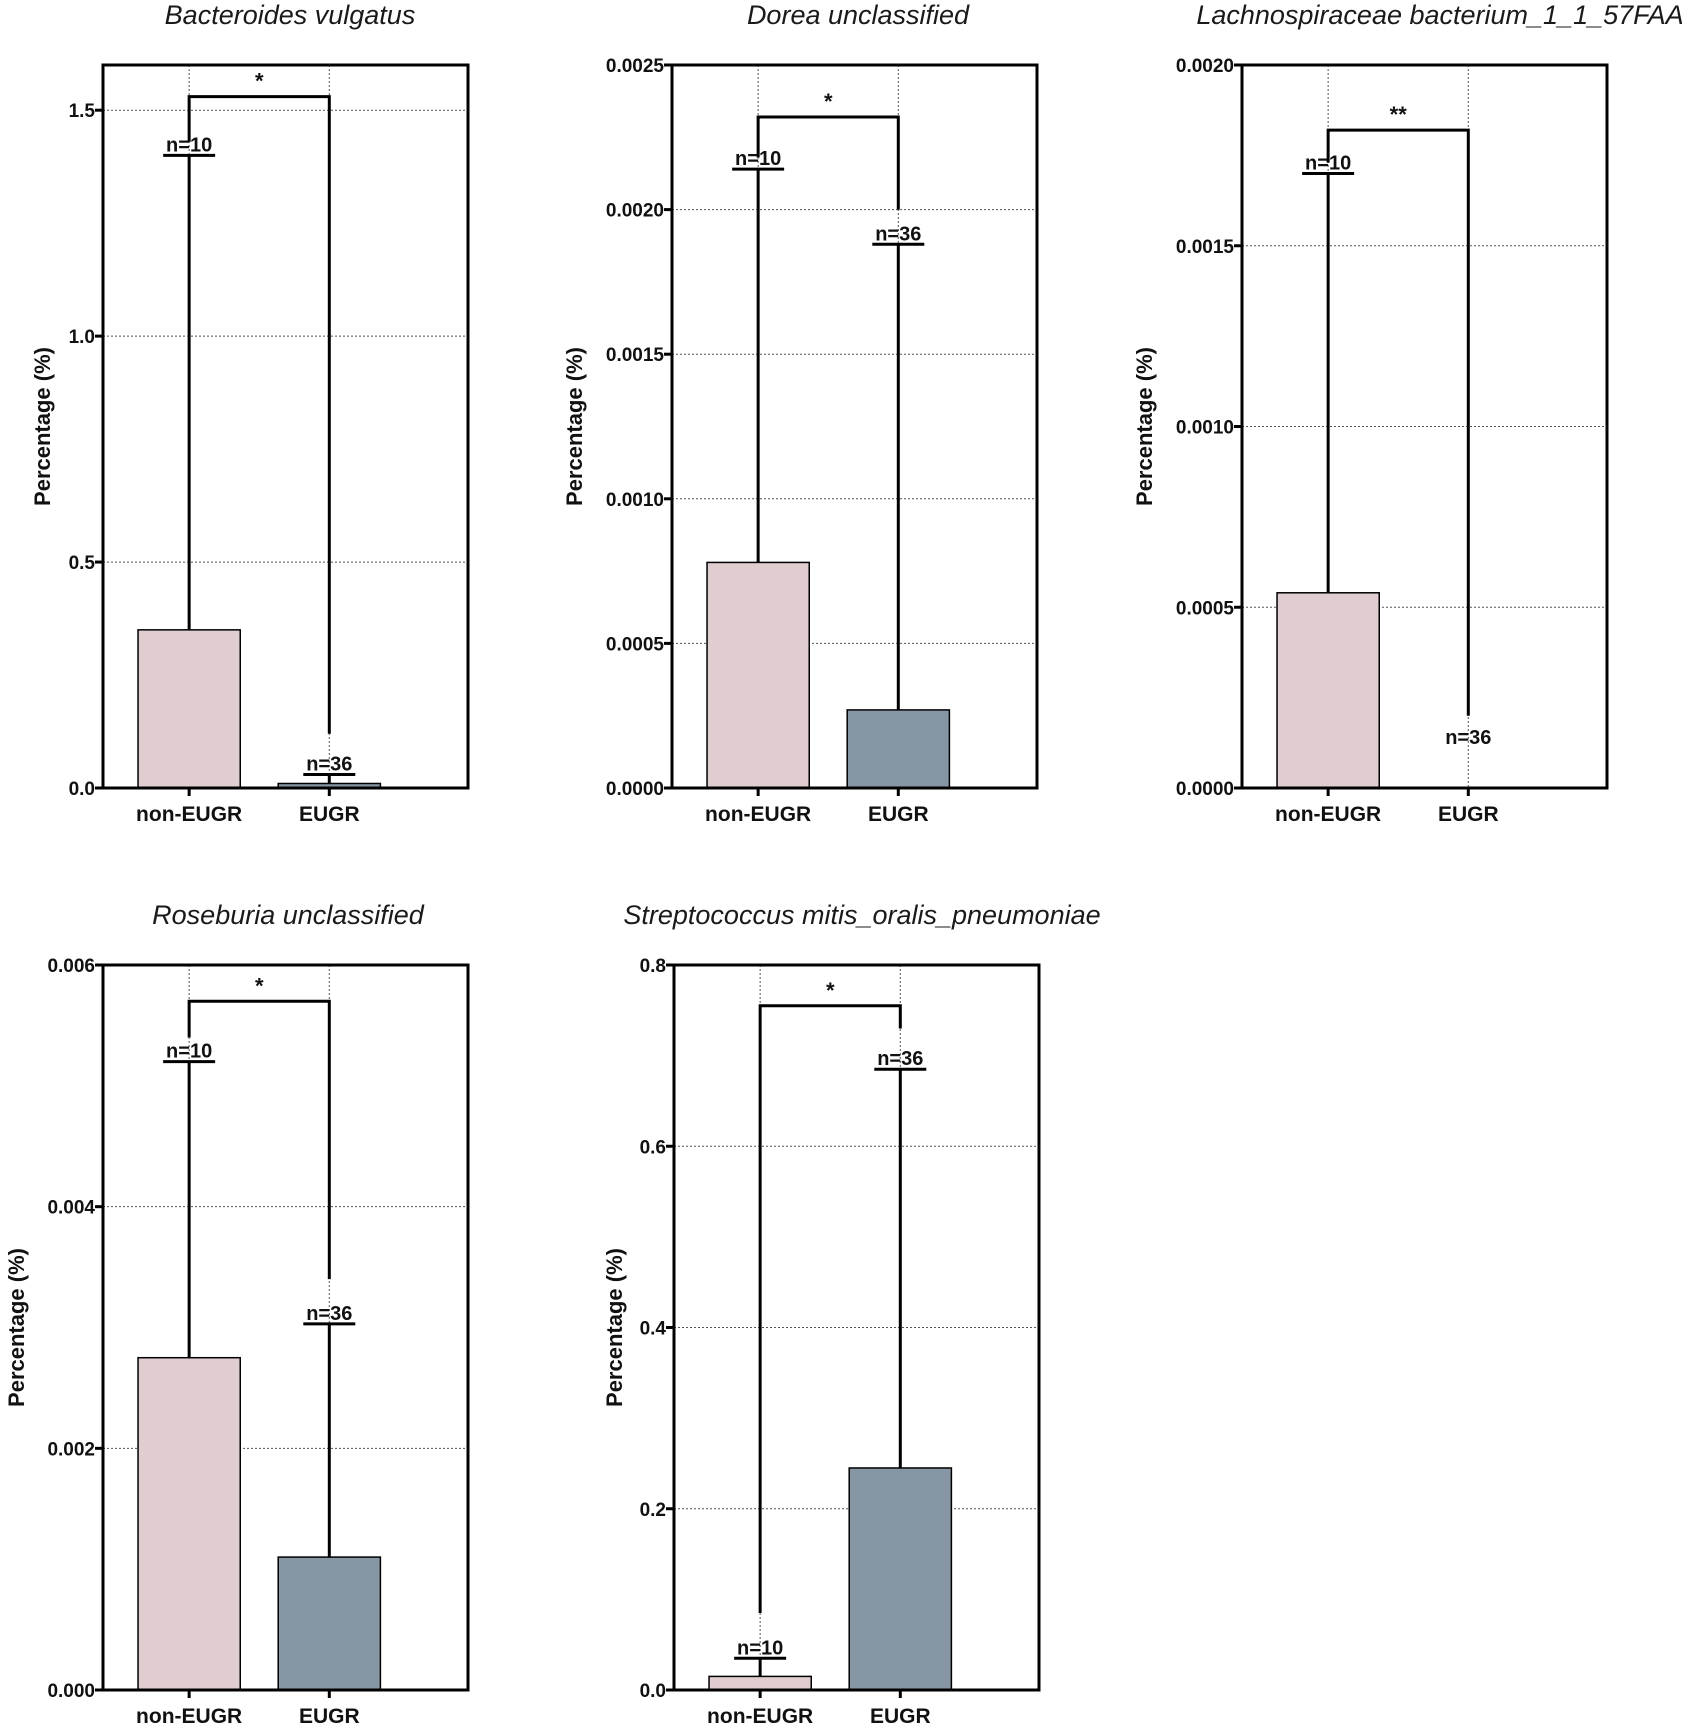 The height and width of the screenshot is (1728, 1704). What do you see at coordinates (82, 337) in the screenshot?
I see `y-tick-label: 1.0` at bounding box center [82, 337].